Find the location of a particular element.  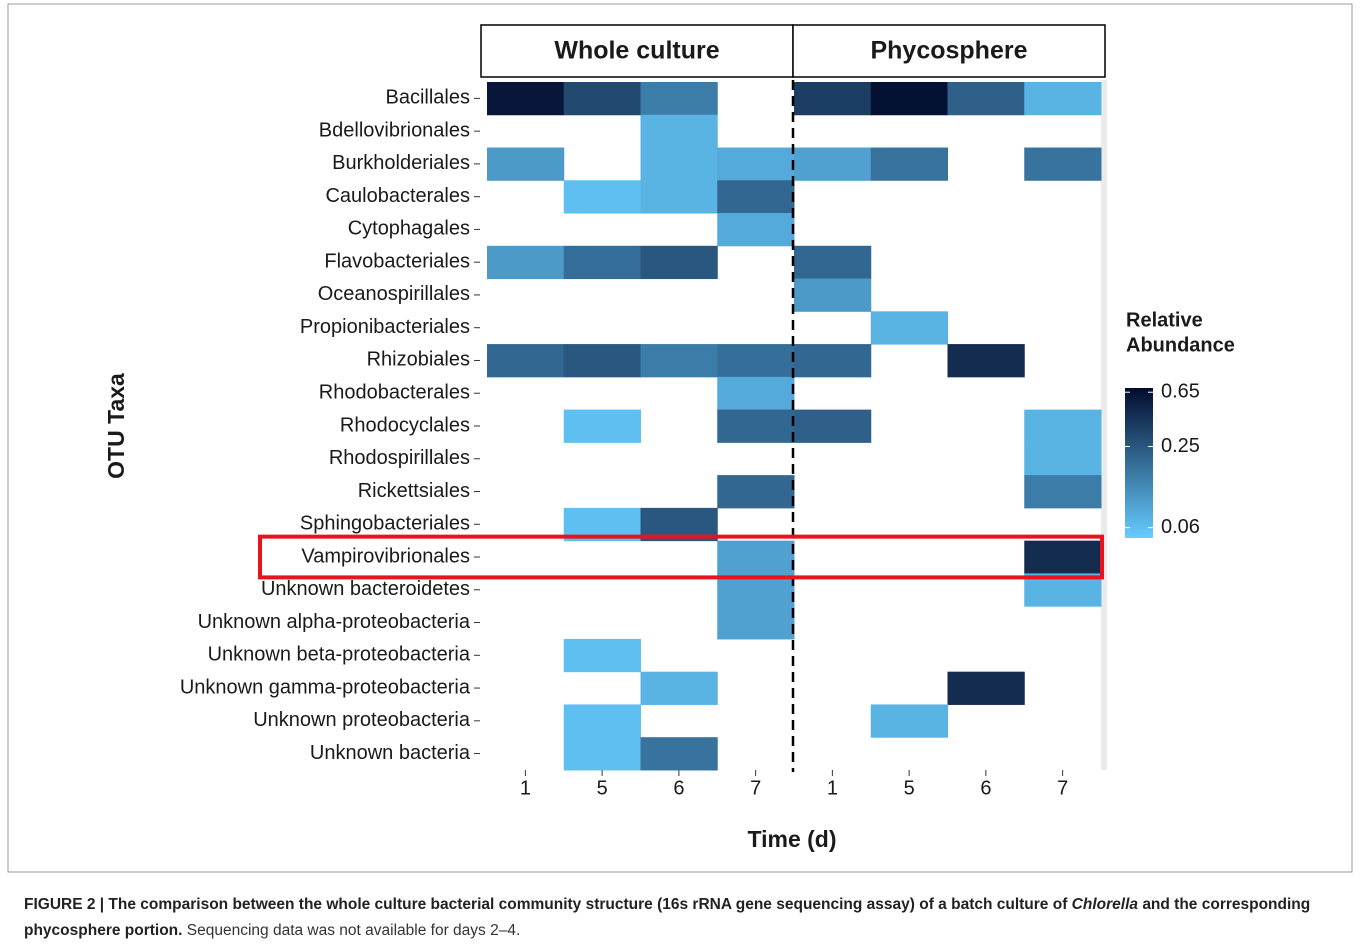

y-axis-title: OTU Taxa is located at coordinates (116, 426).